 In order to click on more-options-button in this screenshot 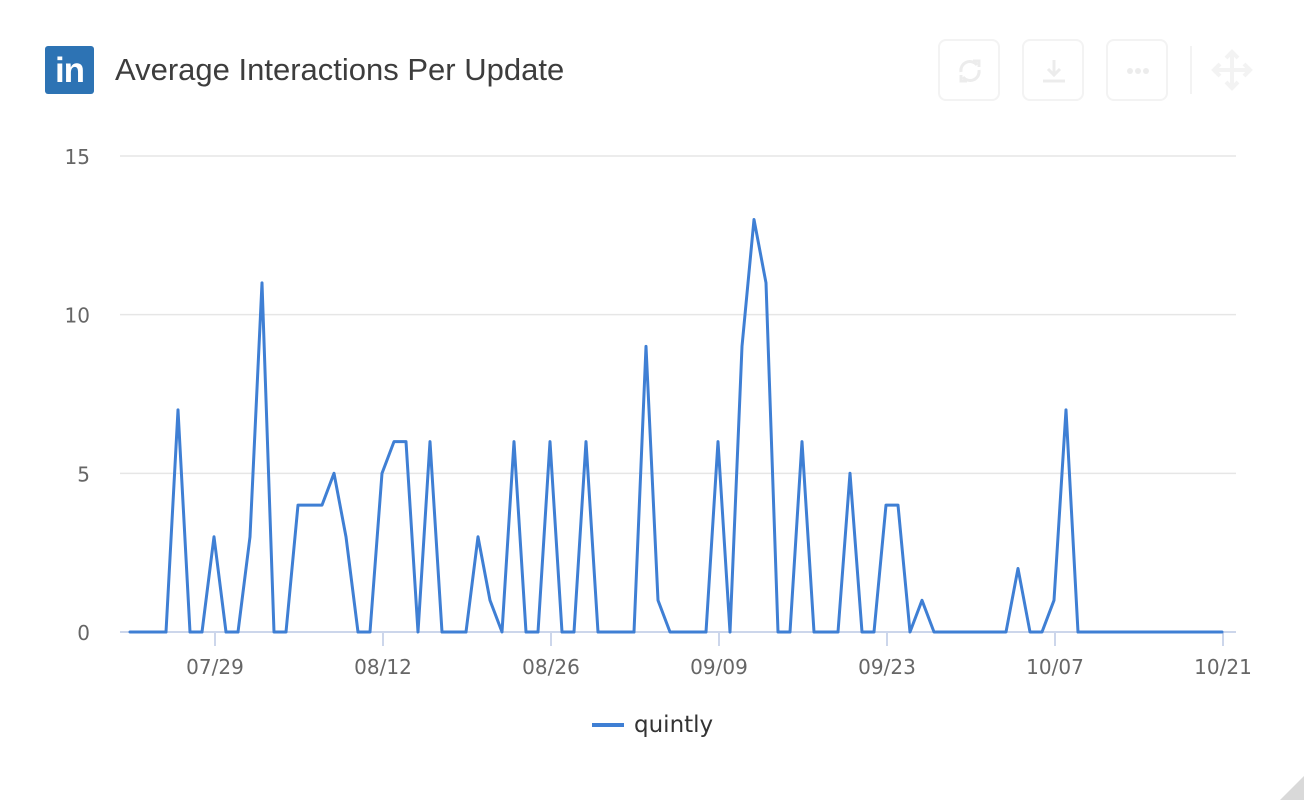, I will do `click(1137, 70)`.